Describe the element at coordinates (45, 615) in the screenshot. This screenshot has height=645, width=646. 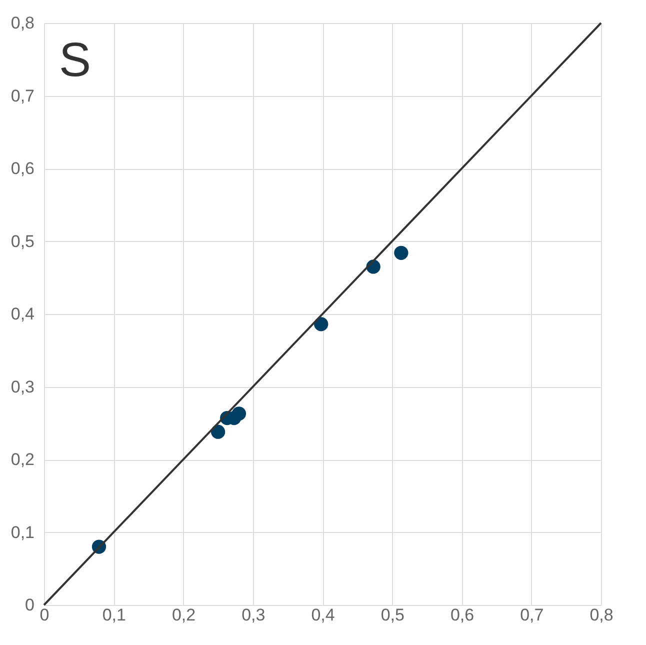
I see `x-tick-label: 0` at that location.